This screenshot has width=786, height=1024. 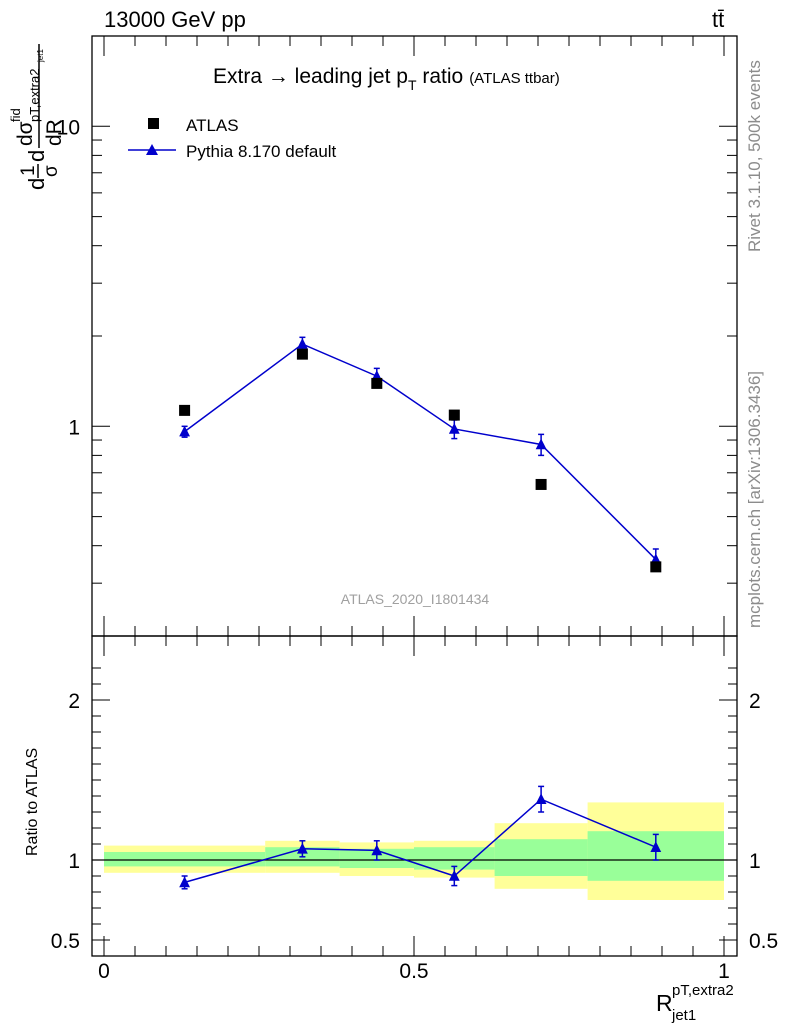 What do you see at coordinates (724, 971) in the screenshot?
I see `xtick-label: 1` at bounding box center [724, 971].